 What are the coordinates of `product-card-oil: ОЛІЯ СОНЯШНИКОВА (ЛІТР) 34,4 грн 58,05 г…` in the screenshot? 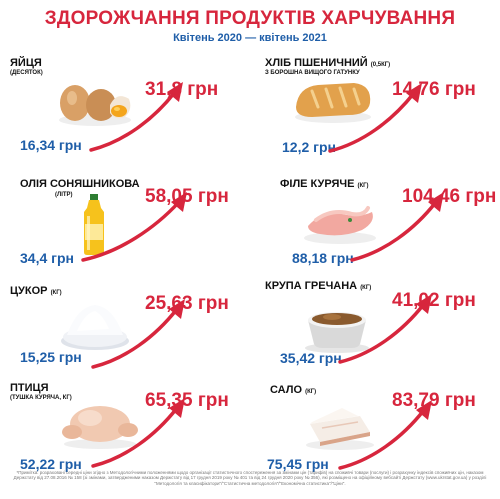 It's located at (120, 222).